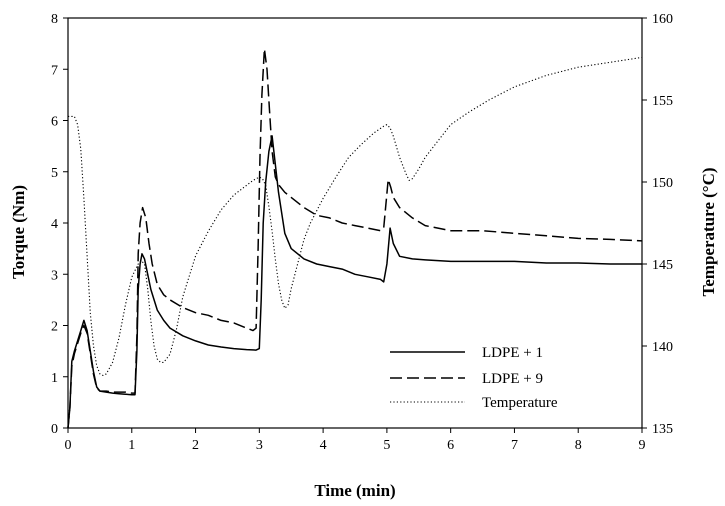  Describe the element at coordinates (450, 445) in the screenshot. I see `x-tick-label: 6` at that location.